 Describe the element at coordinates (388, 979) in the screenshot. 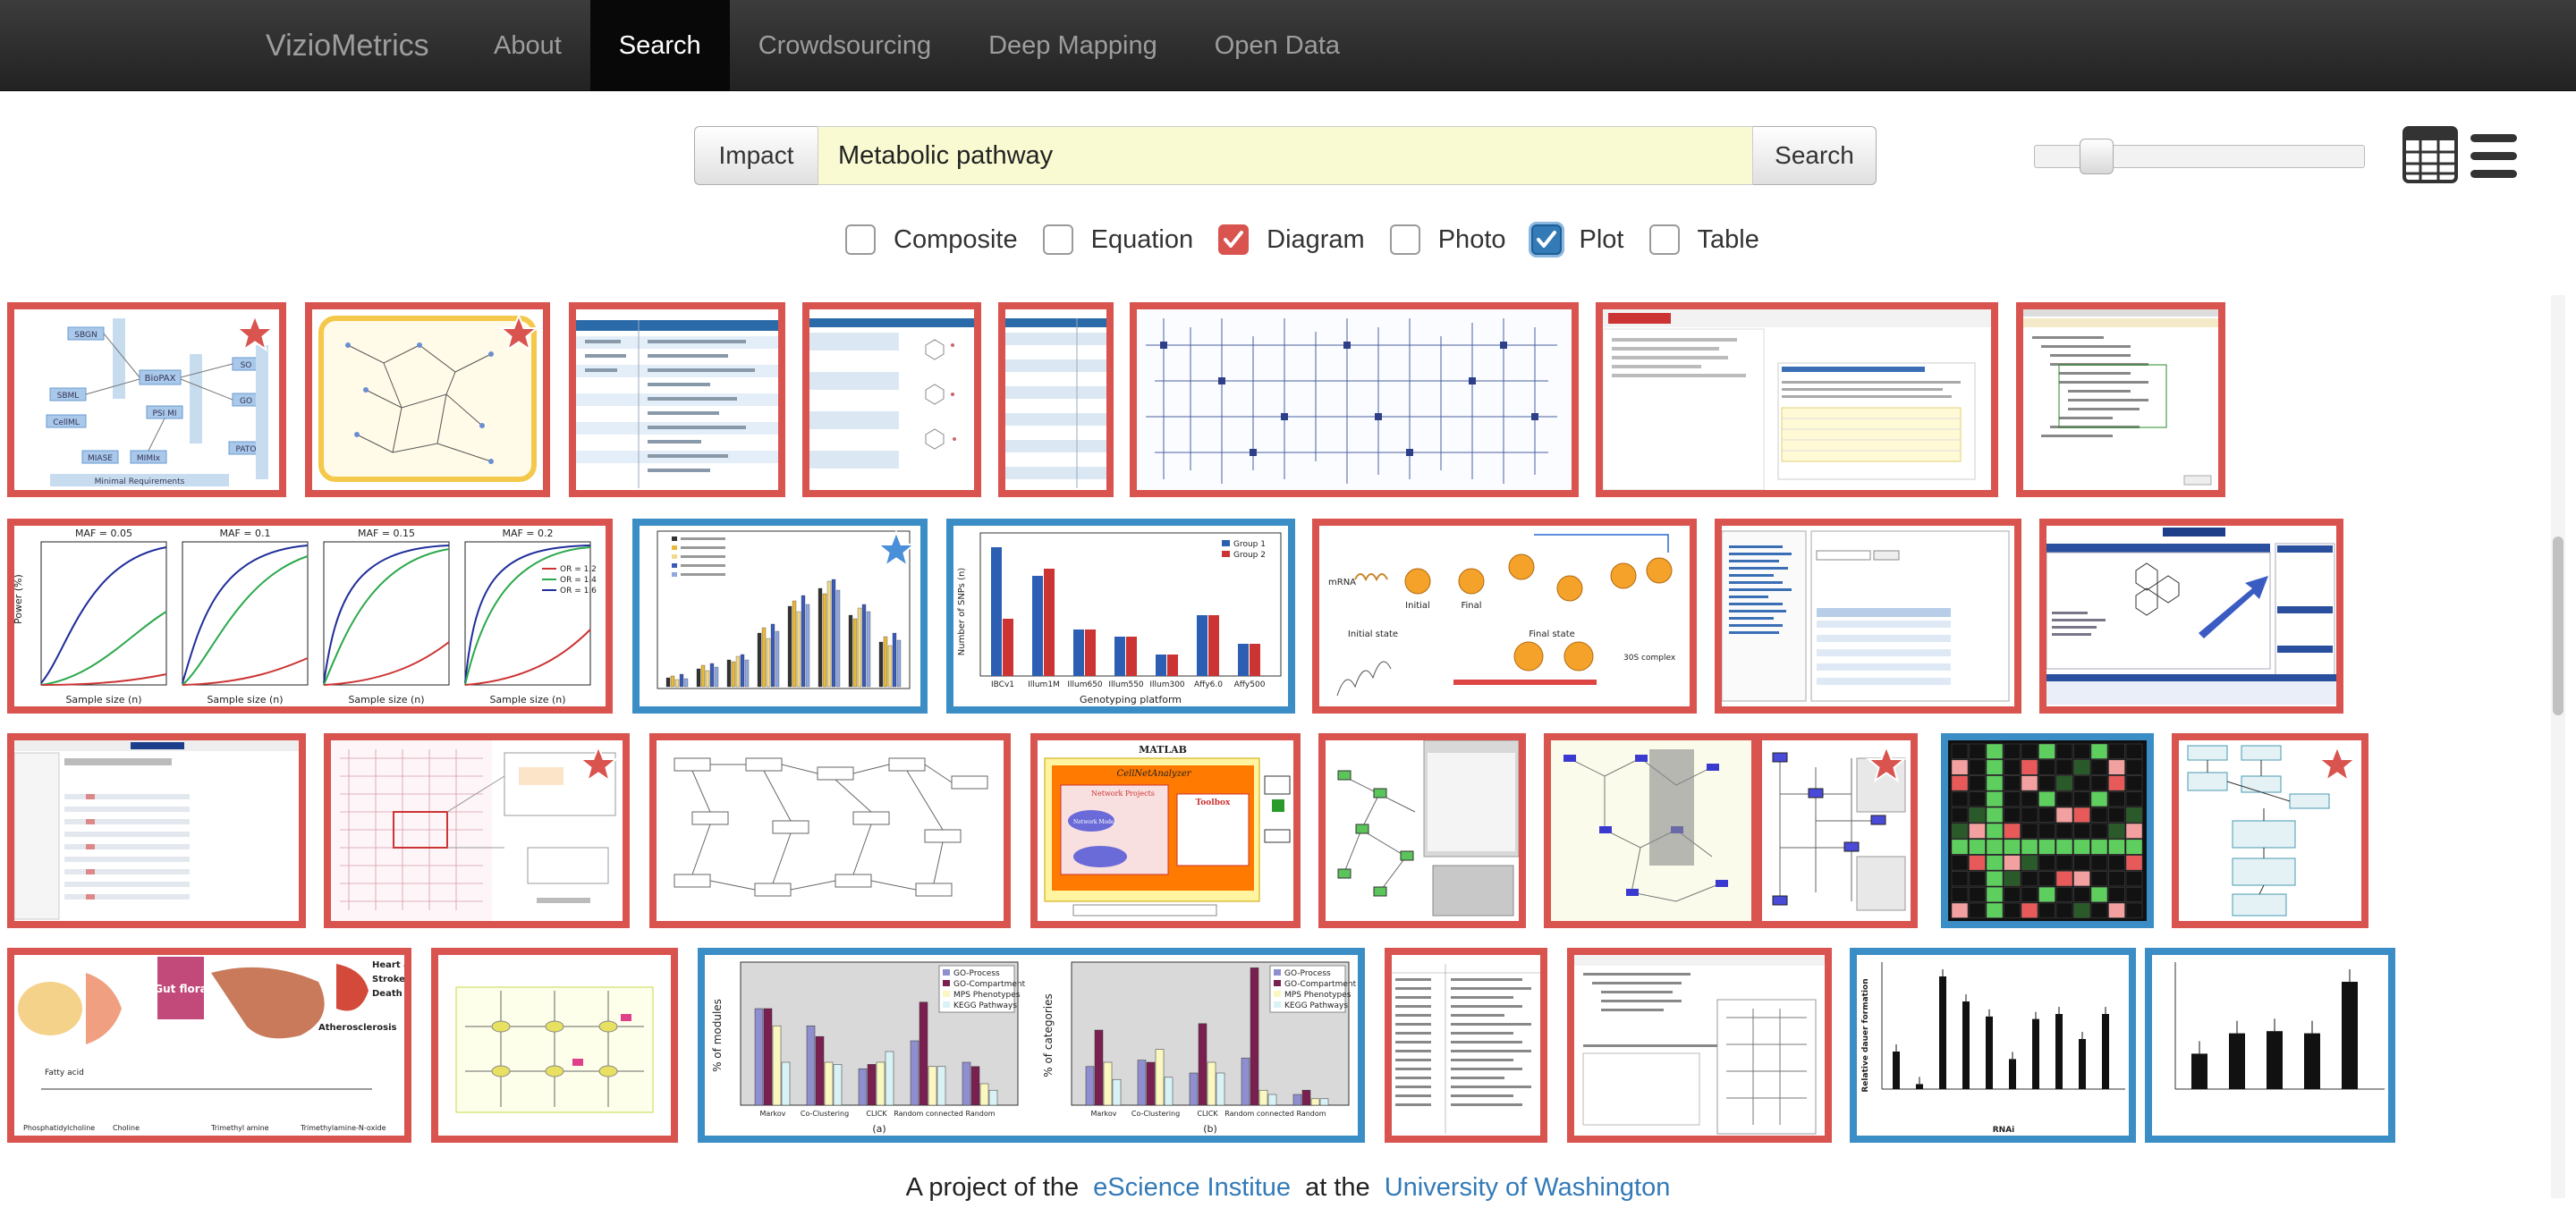

I see `fig-label-stroke: Stroke` at that location.